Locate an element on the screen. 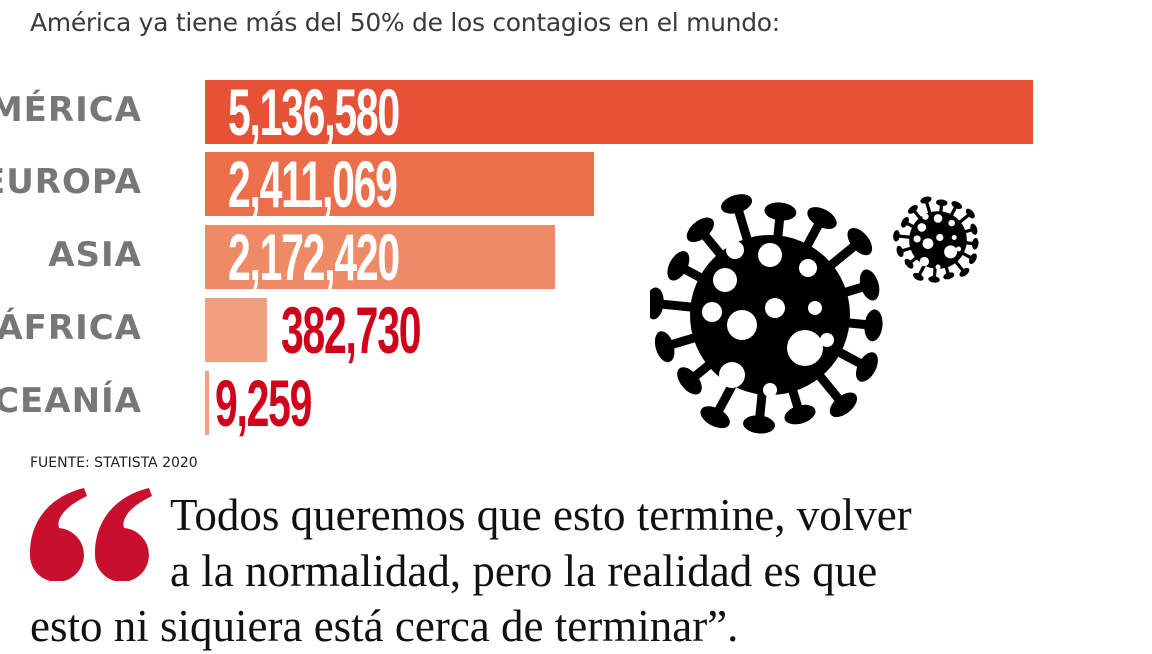 This screenshot has width=1152, height=654. source-note: FUENTE: STATISTA 2020 is located at coordinates (114, 463).